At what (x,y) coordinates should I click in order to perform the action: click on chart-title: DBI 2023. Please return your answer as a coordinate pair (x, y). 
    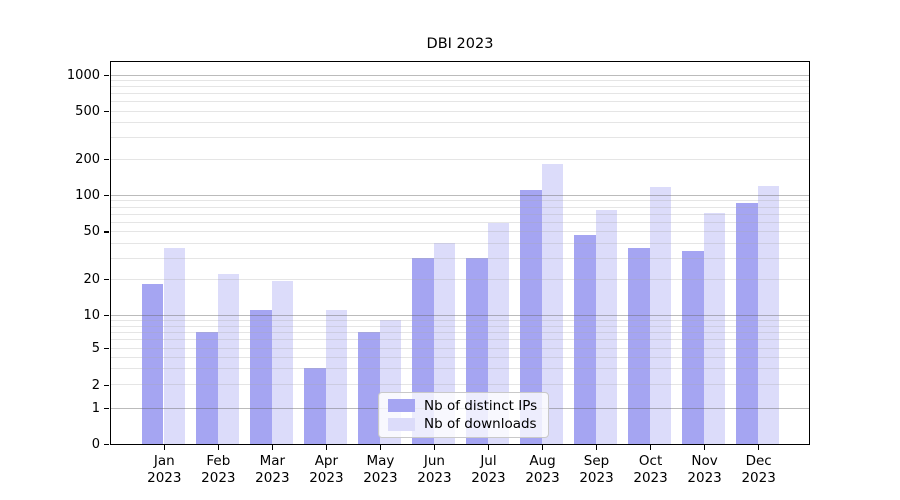
    Looking at the image, I should click on (460, 44).